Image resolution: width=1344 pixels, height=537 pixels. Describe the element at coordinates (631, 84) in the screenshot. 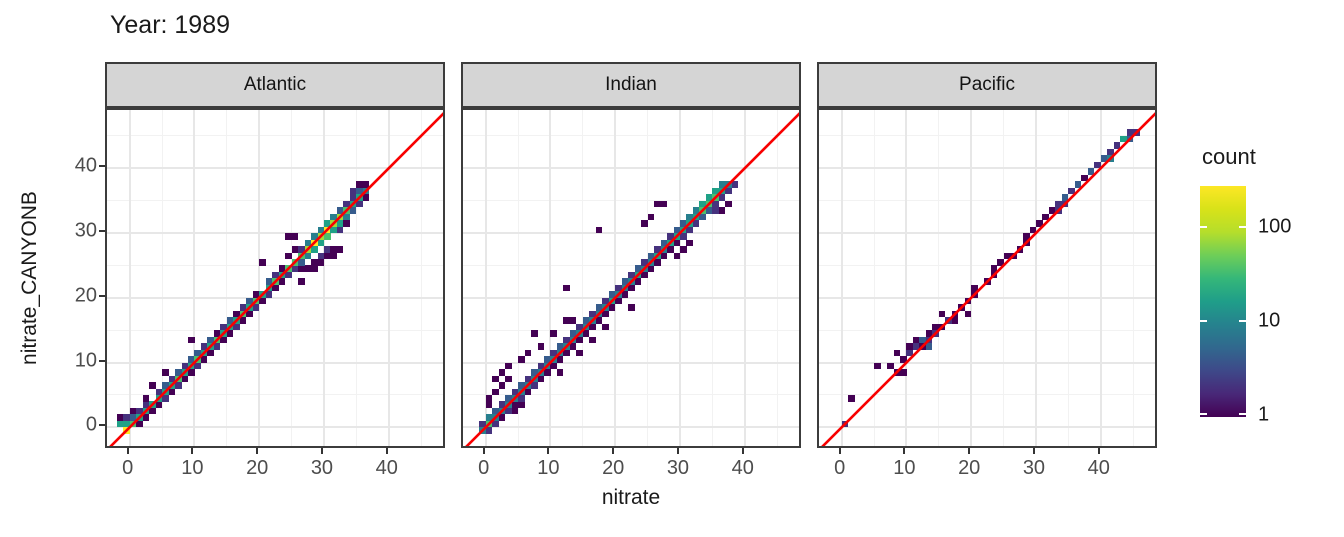

I see `strip-label: Indian` at that location.